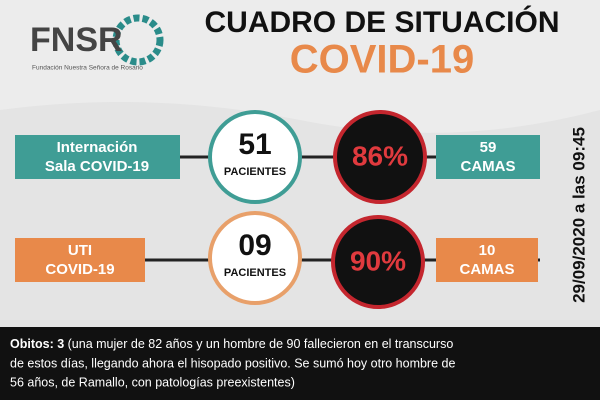  What do you see at coordinates (80, 250) in the screenshot?
I see `label: UTI` at bounding box center [80, 250].